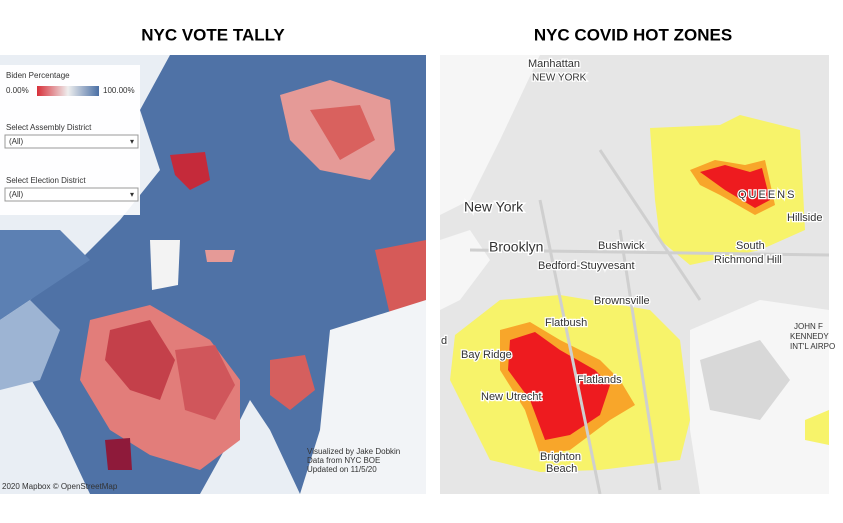 The height and width of the screenshot is (523, 843). Describe the element at coordinates (60, 486) in the screenshot. I see `attribution: 2020 Mapbox © OpenStreetMap` at that location.